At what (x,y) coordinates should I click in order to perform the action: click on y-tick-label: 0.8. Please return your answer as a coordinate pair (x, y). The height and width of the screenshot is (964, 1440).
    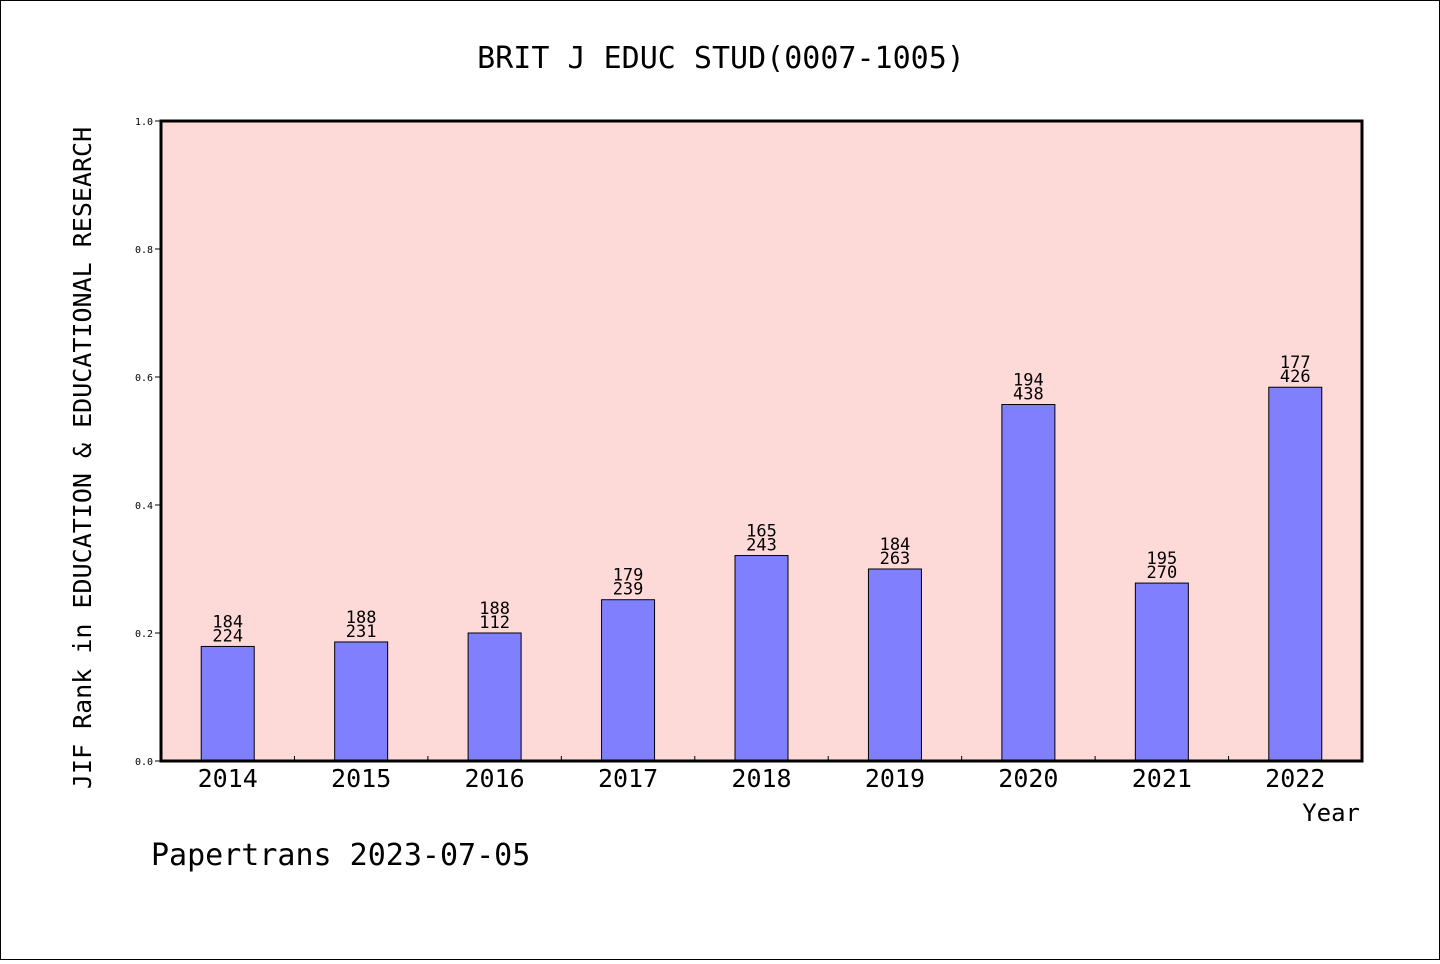
    Looking at the image, I should click on (144, 250).